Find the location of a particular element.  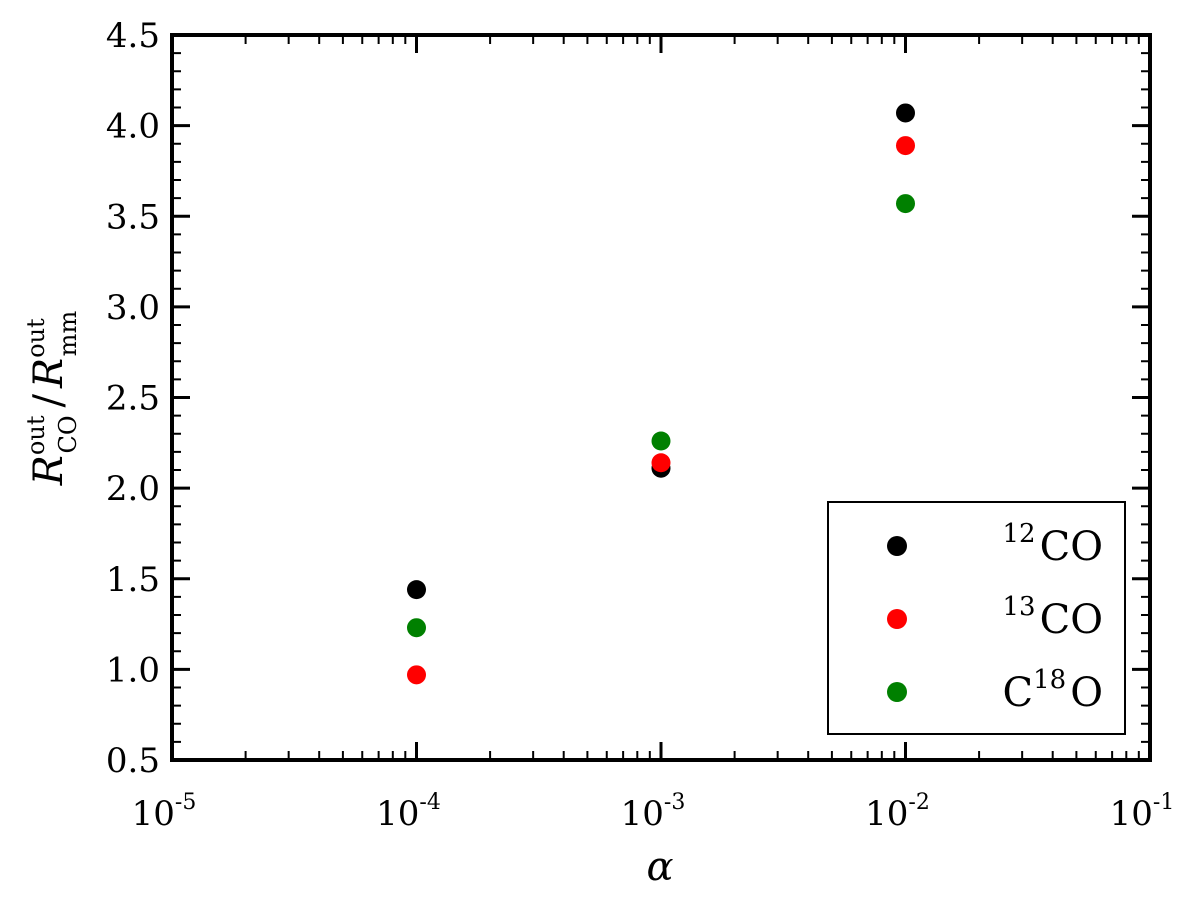

x-tick-label: 10⁻¹ is located at coordinates (1142, 812).